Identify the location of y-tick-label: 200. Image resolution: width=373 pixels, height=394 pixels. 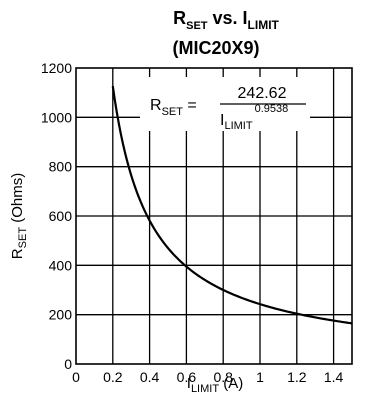
(61, 315).